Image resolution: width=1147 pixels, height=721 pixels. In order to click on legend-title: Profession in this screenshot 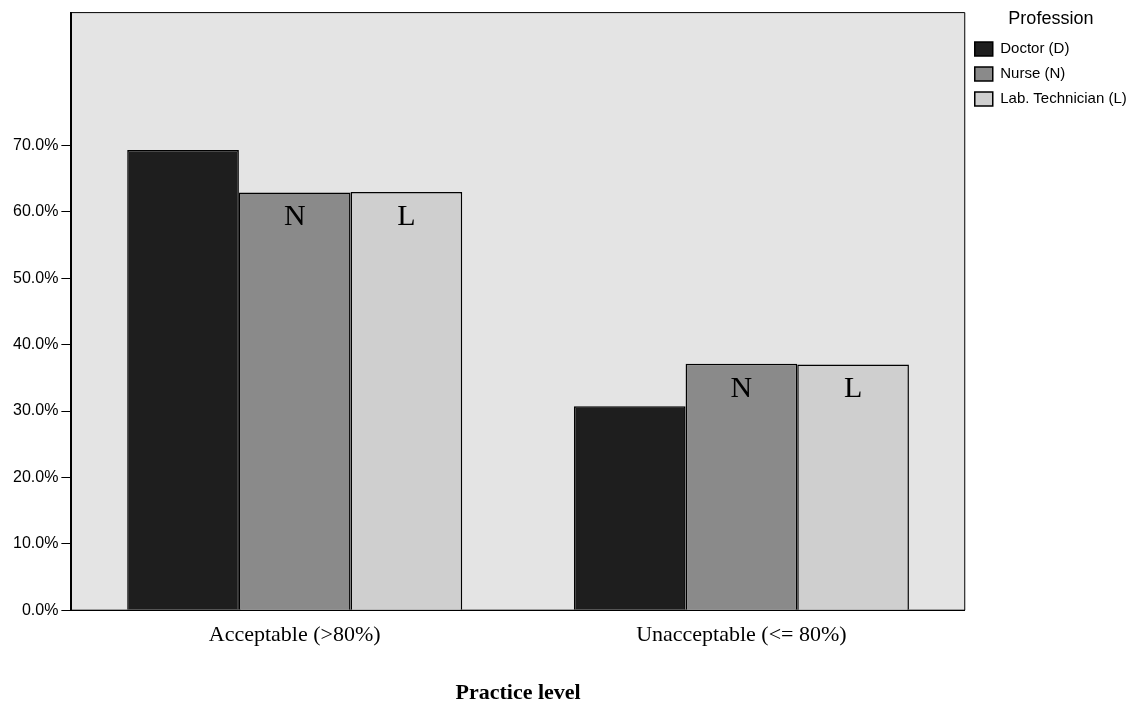, I will do `click(1051, 17)`.